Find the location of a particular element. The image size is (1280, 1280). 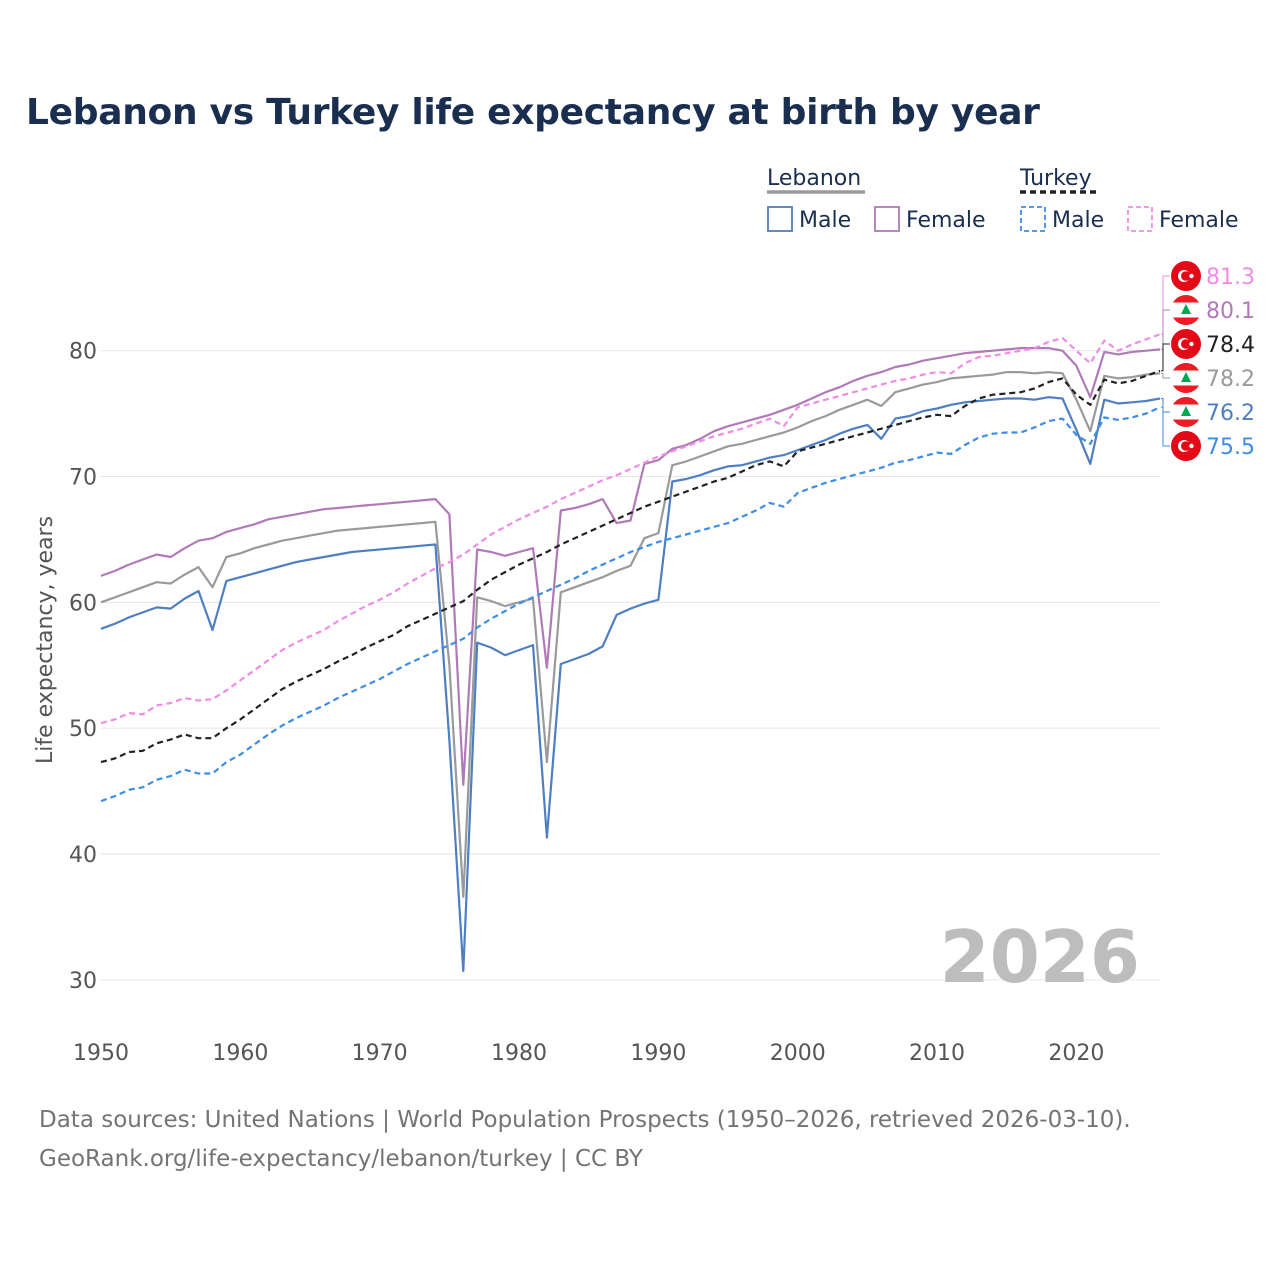

x-tick-label: 2000 is located at coordinates (798, 1053).